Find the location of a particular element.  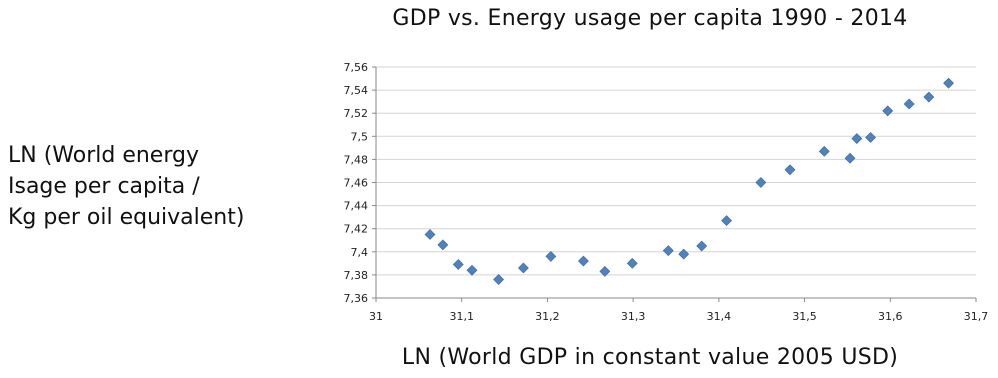

x-tick-label: 31,7 is located at coordinates (976, 316).